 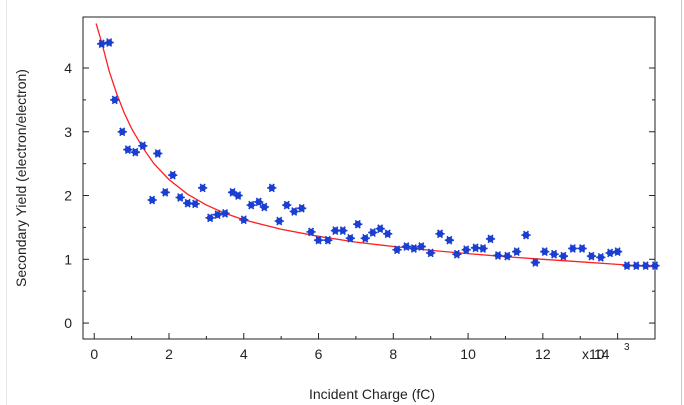 What do you see at coordinates (68, 323) in the screenshot?
I see `y-tick-label: 0` at bounding box center [68, 323].